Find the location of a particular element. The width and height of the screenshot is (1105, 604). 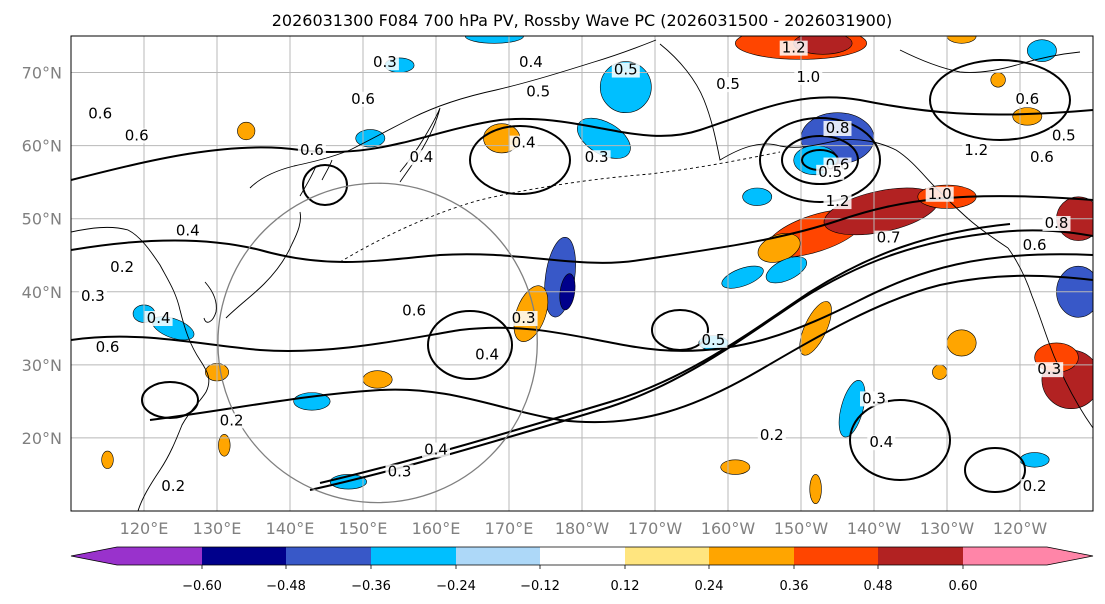

colorbar-tick-label: 0.24 is located at coordinates (709, 586).